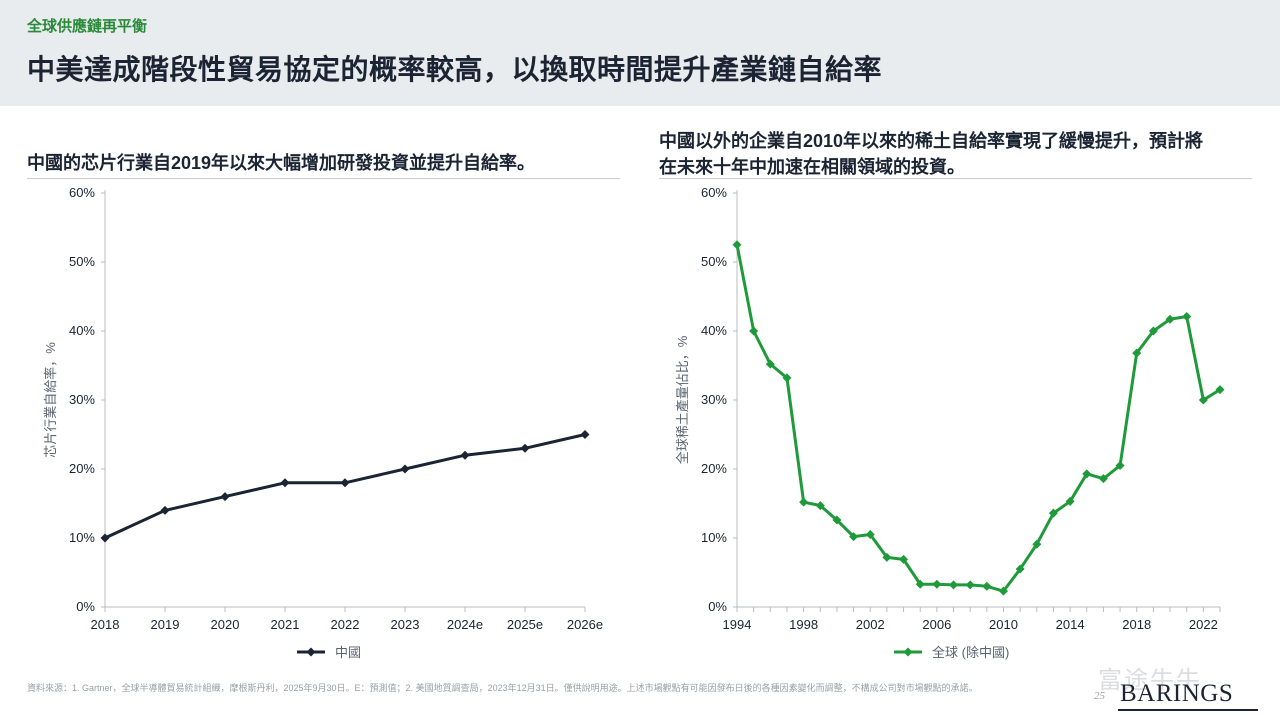  What do you see at coordinates (737, 624) in the screenshot?
I see `x-tick-label: 1994` at bounding box center [737, 624].